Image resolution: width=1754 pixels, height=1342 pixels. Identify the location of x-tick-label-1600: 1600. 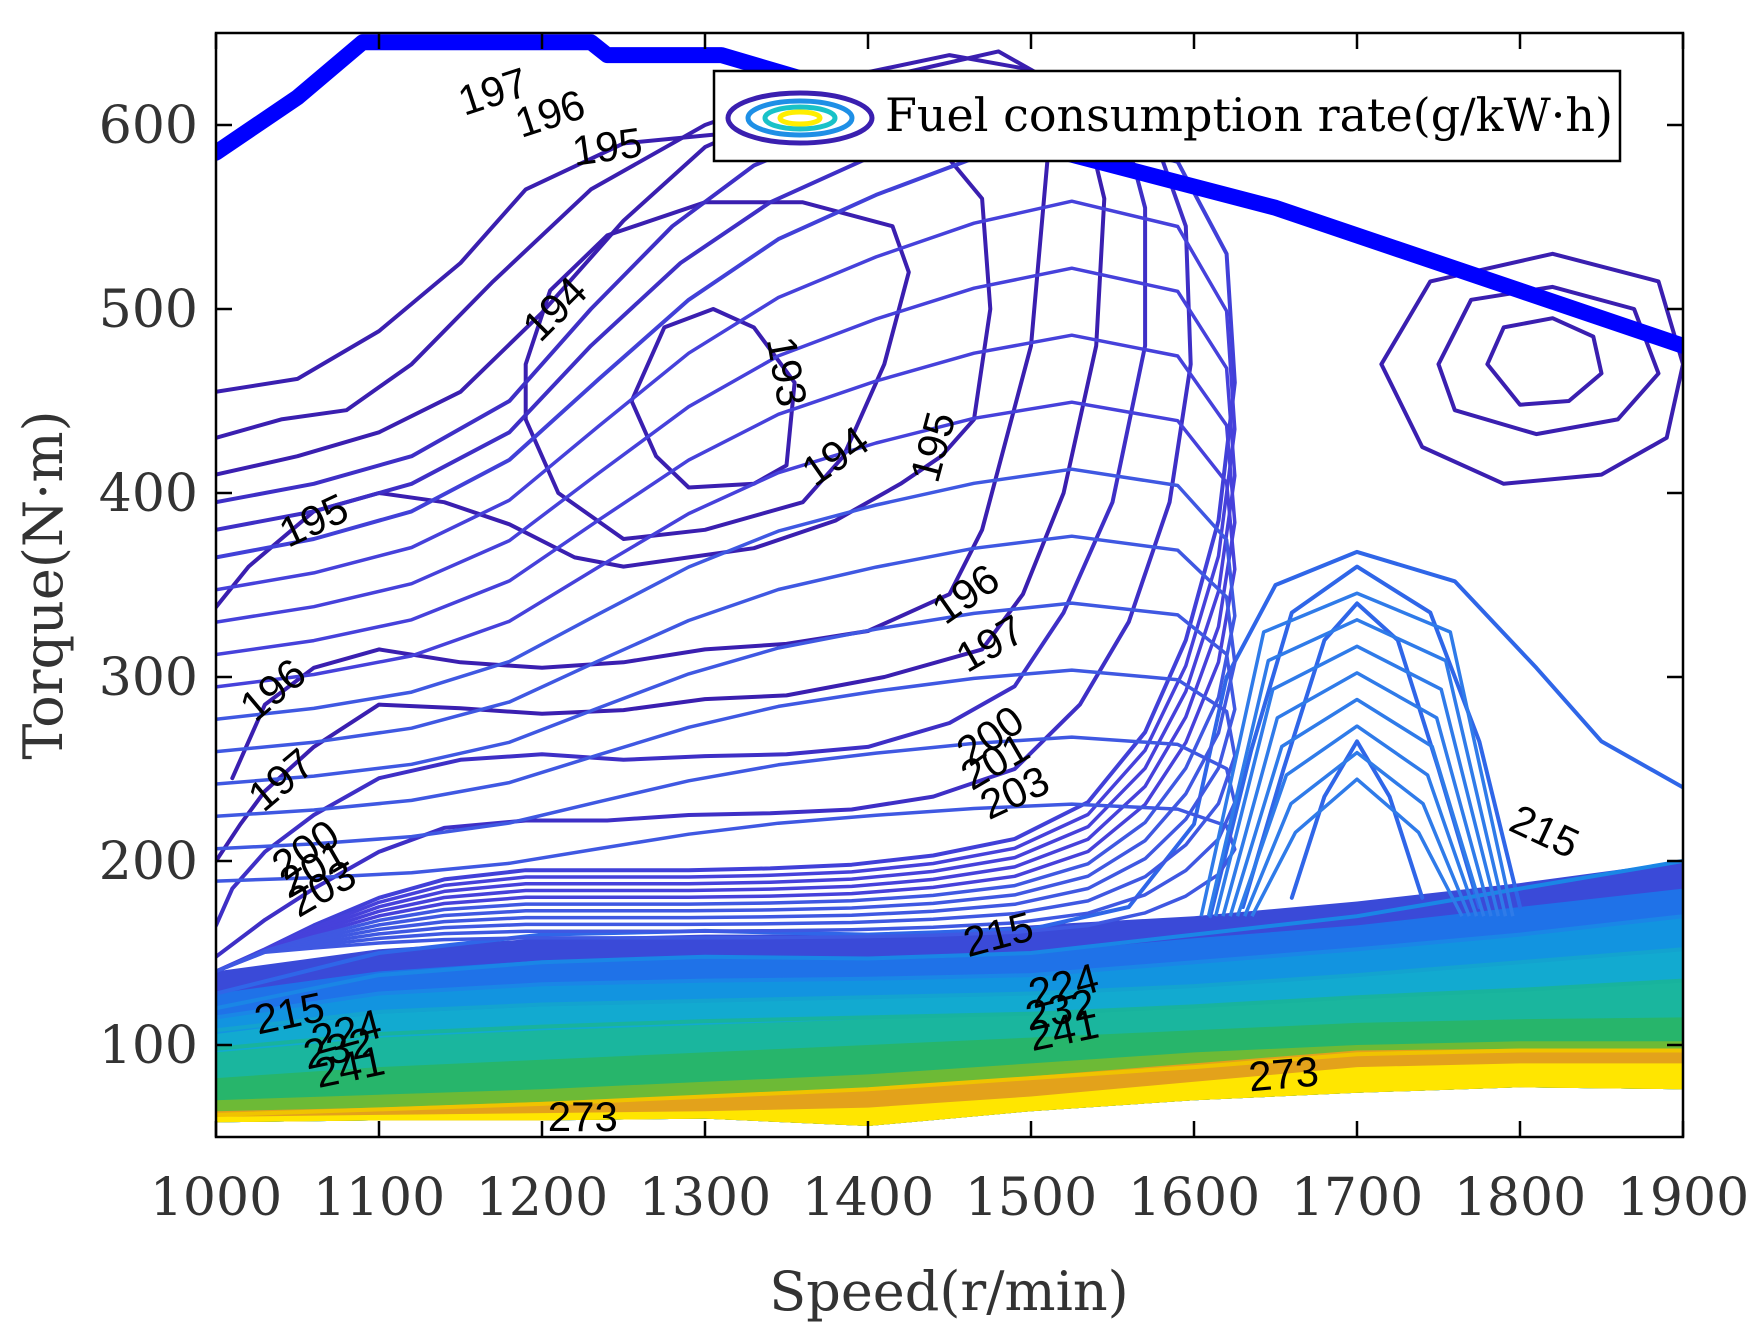
(1194, 1198).